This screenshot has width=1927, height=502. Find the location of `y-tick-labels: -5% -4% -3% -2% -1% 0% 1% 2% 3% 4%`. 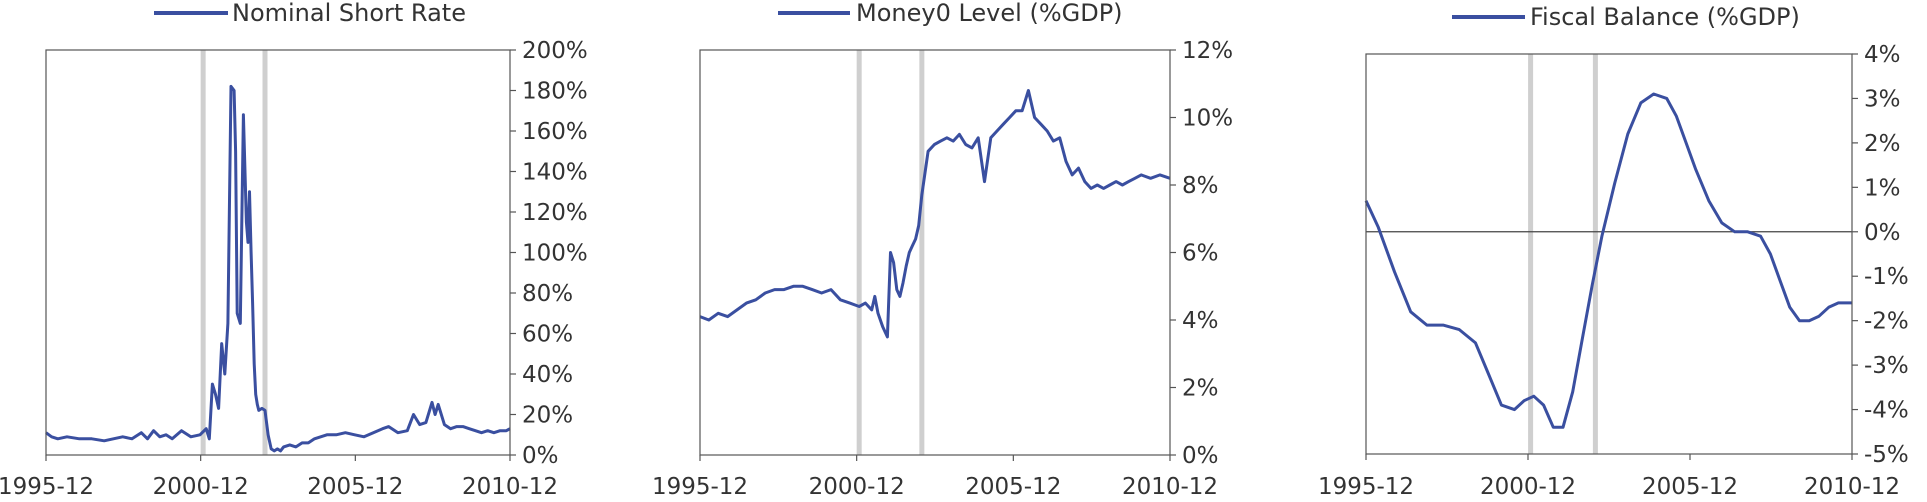

y-tick-labels: -5% -4% -3% -2% -1% 0% 1% 2% 3% 4% is located at coordinates (1880, 255).